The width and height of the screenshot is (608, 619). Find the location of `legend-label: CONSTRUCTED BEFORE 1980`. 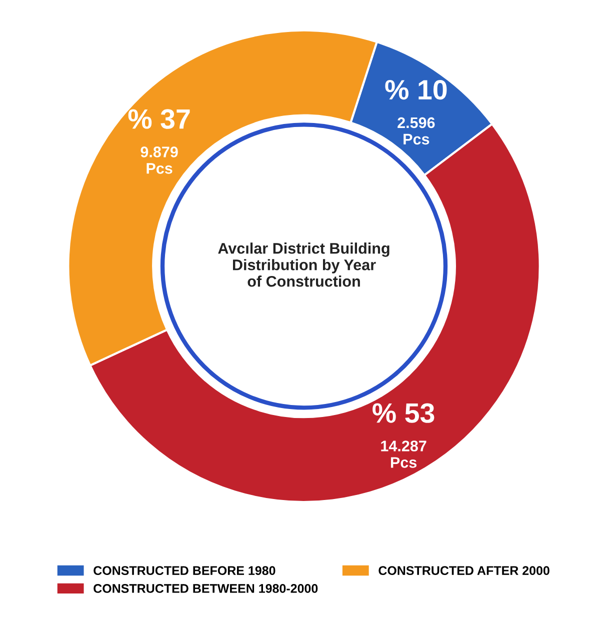

legend-label: CONSTRUCTED BEFORE 1980 is located at coordinates (185, 570).